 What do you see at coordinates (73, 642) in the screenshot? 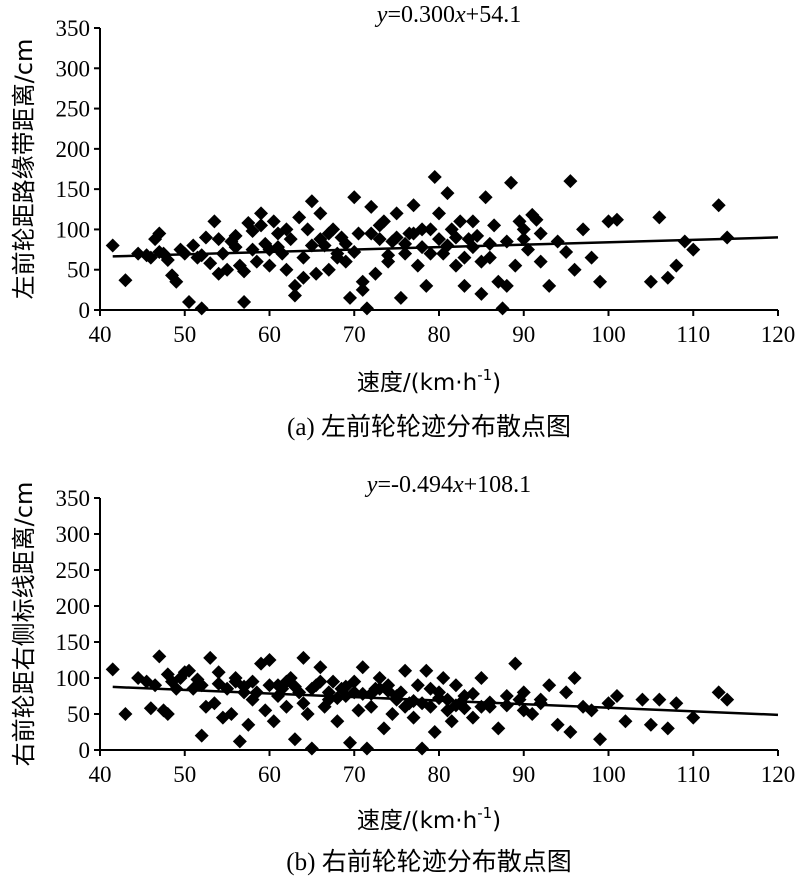
I see `y-tick-label: 150` at bounding box center [73, 642].